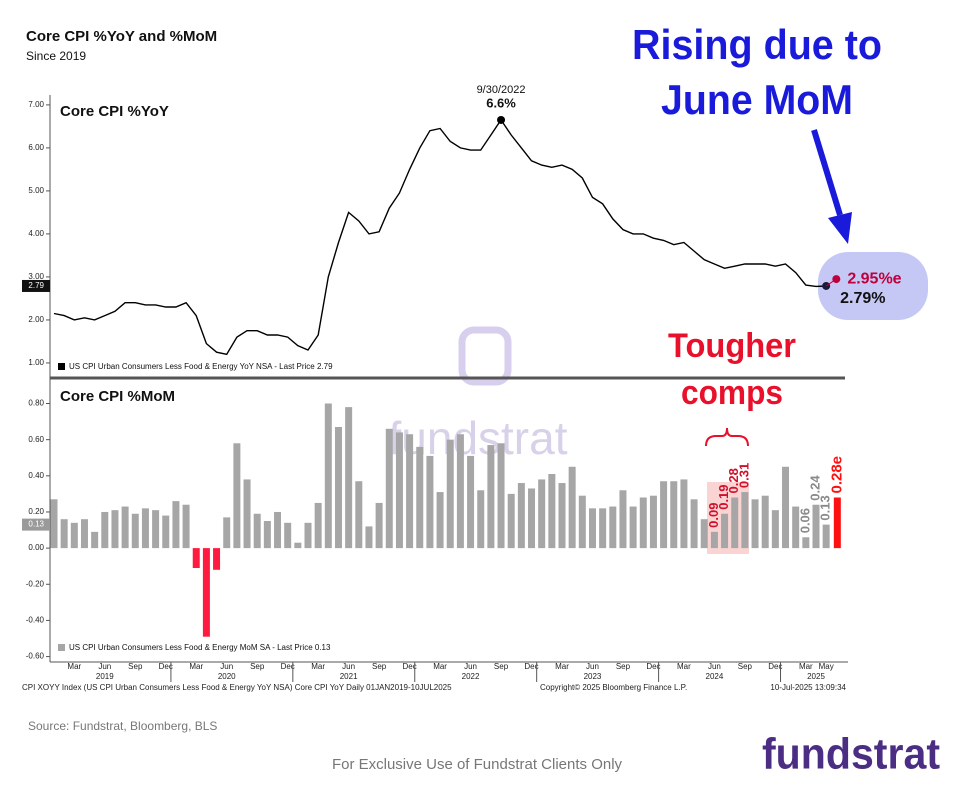 The image size is (955, 787). Describe the element at coordinates (874, 278) in the screenshot. I see `estimate-label: 2.95%e` at that location.